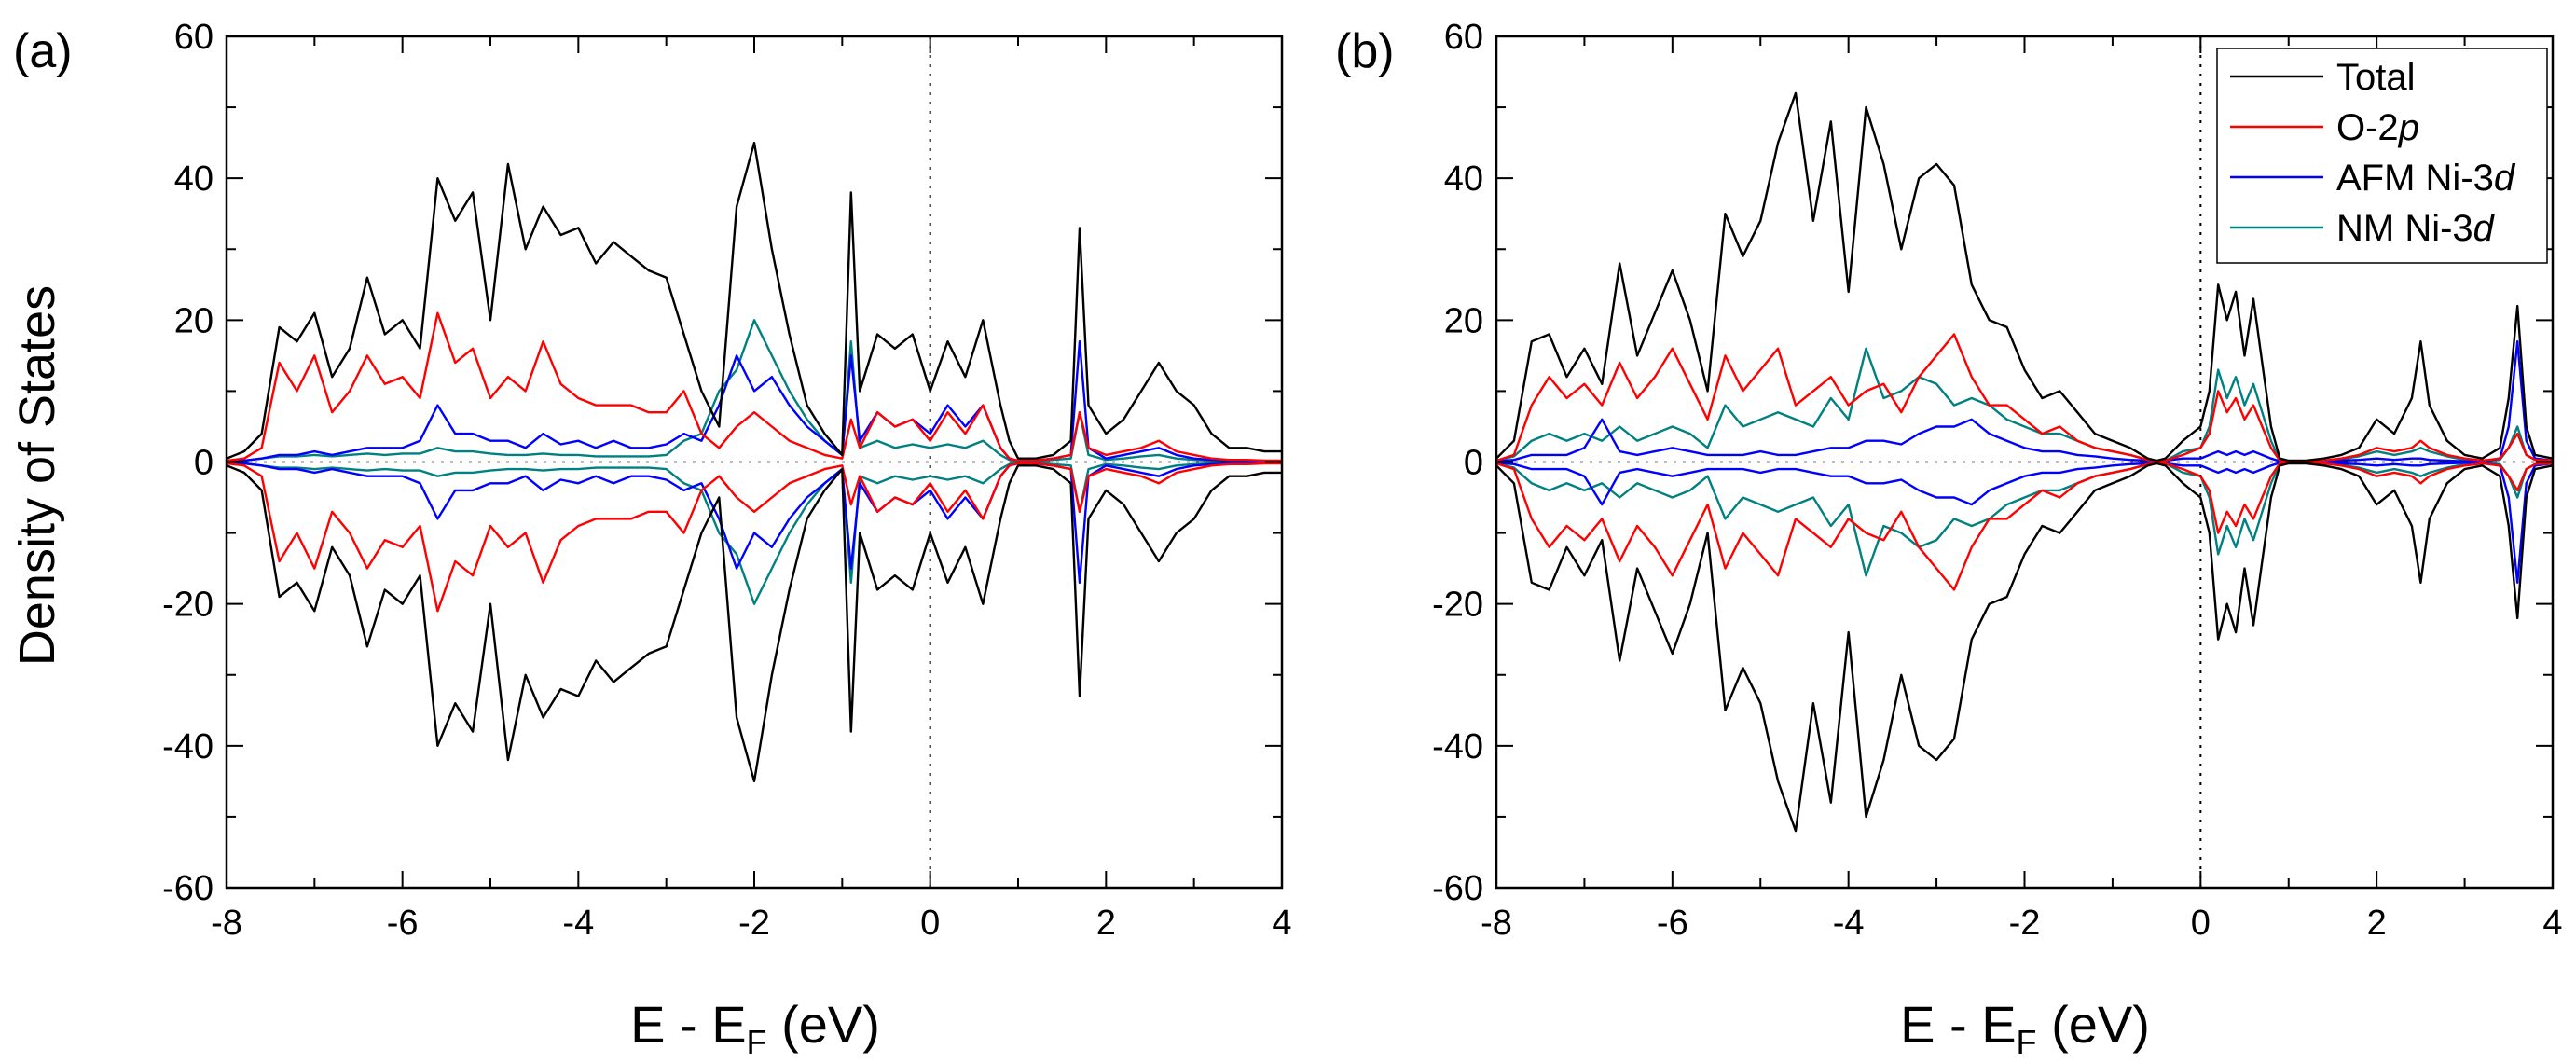 Image resolution: width=2576 pixels, height=1063 pixels. I want to click on p0-series-total-up, so click(754, 300).